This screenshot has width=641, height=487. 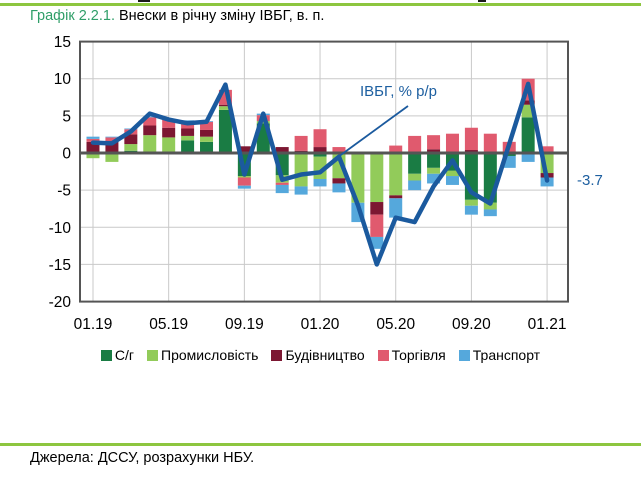 I want to click on legend-label: Промисловість, so click(x=210, y=355).